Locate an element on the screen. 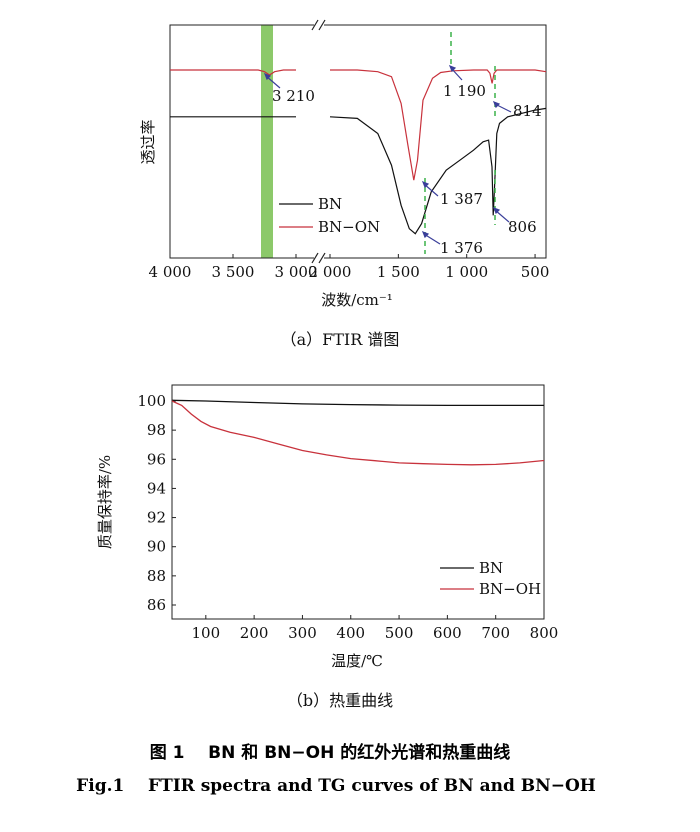  tg-series-group is located at coordinates (358, 432).